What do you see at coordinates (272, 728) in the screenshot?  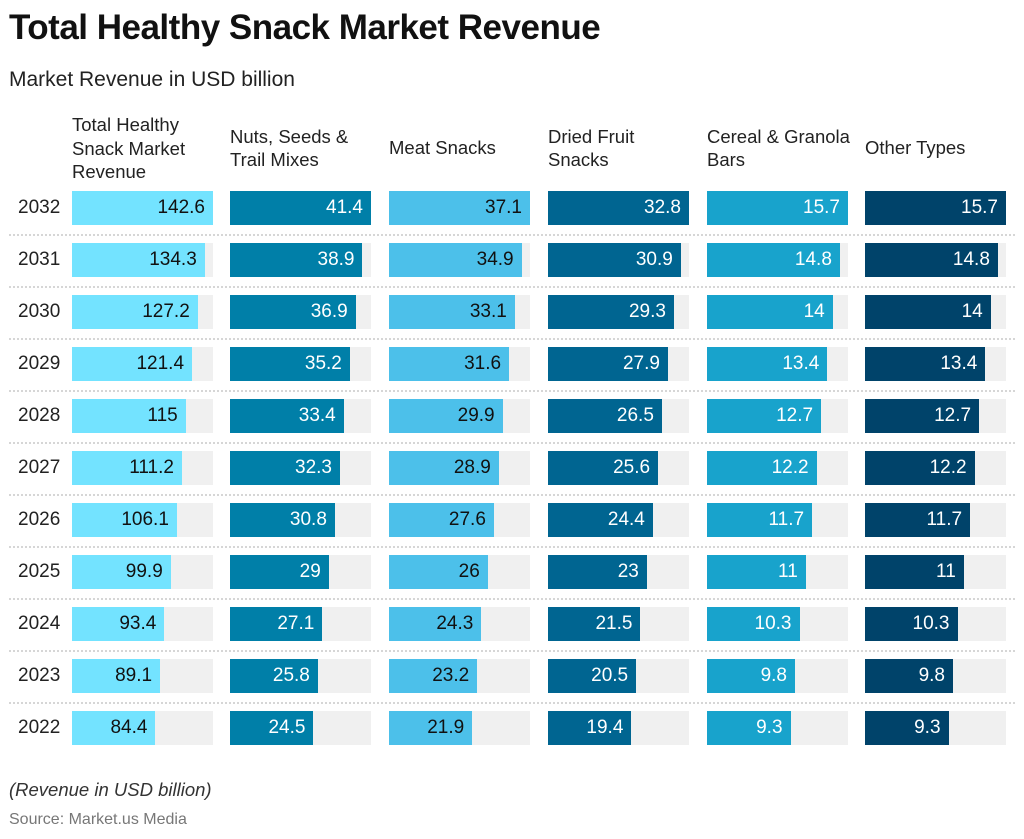 I see `bar: 24.5` at bounding box center [272, 728].